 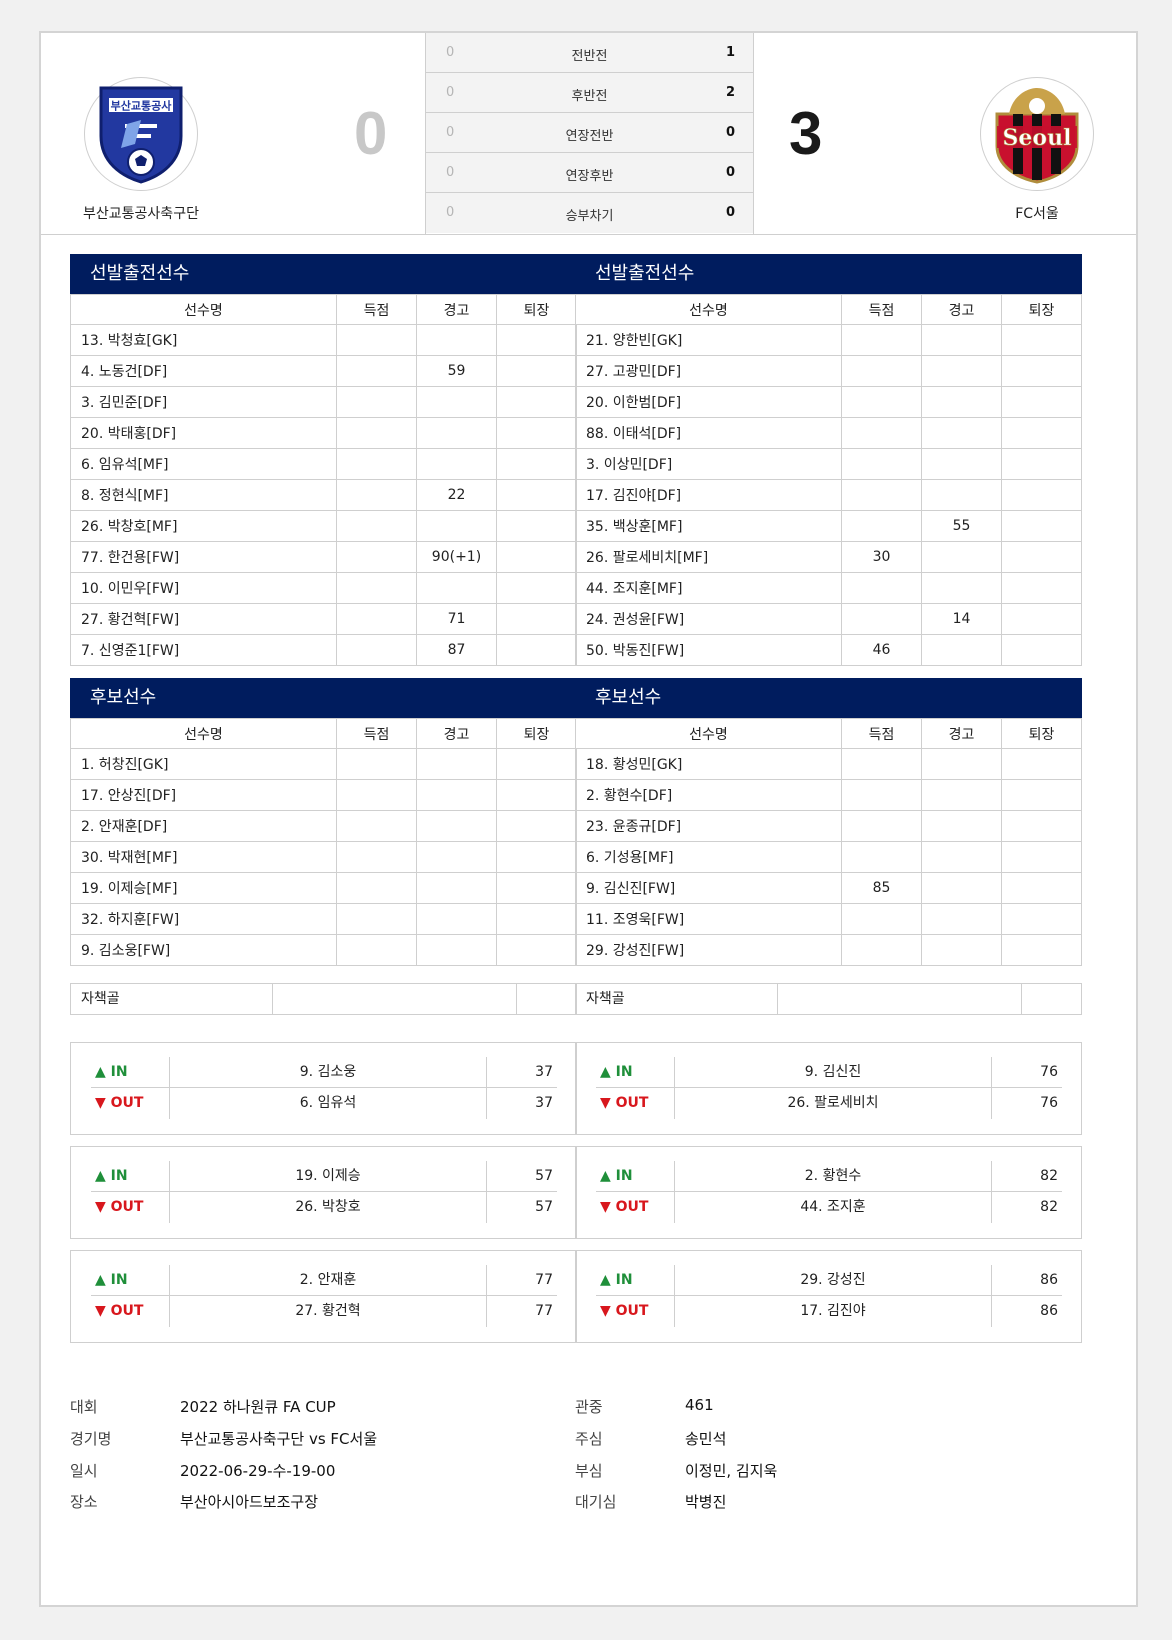 What do you see at coordinates (323, 464) in the screenshot?
I see `player-row: 6. 임유석[MF]` at bounding box center [323, 464].